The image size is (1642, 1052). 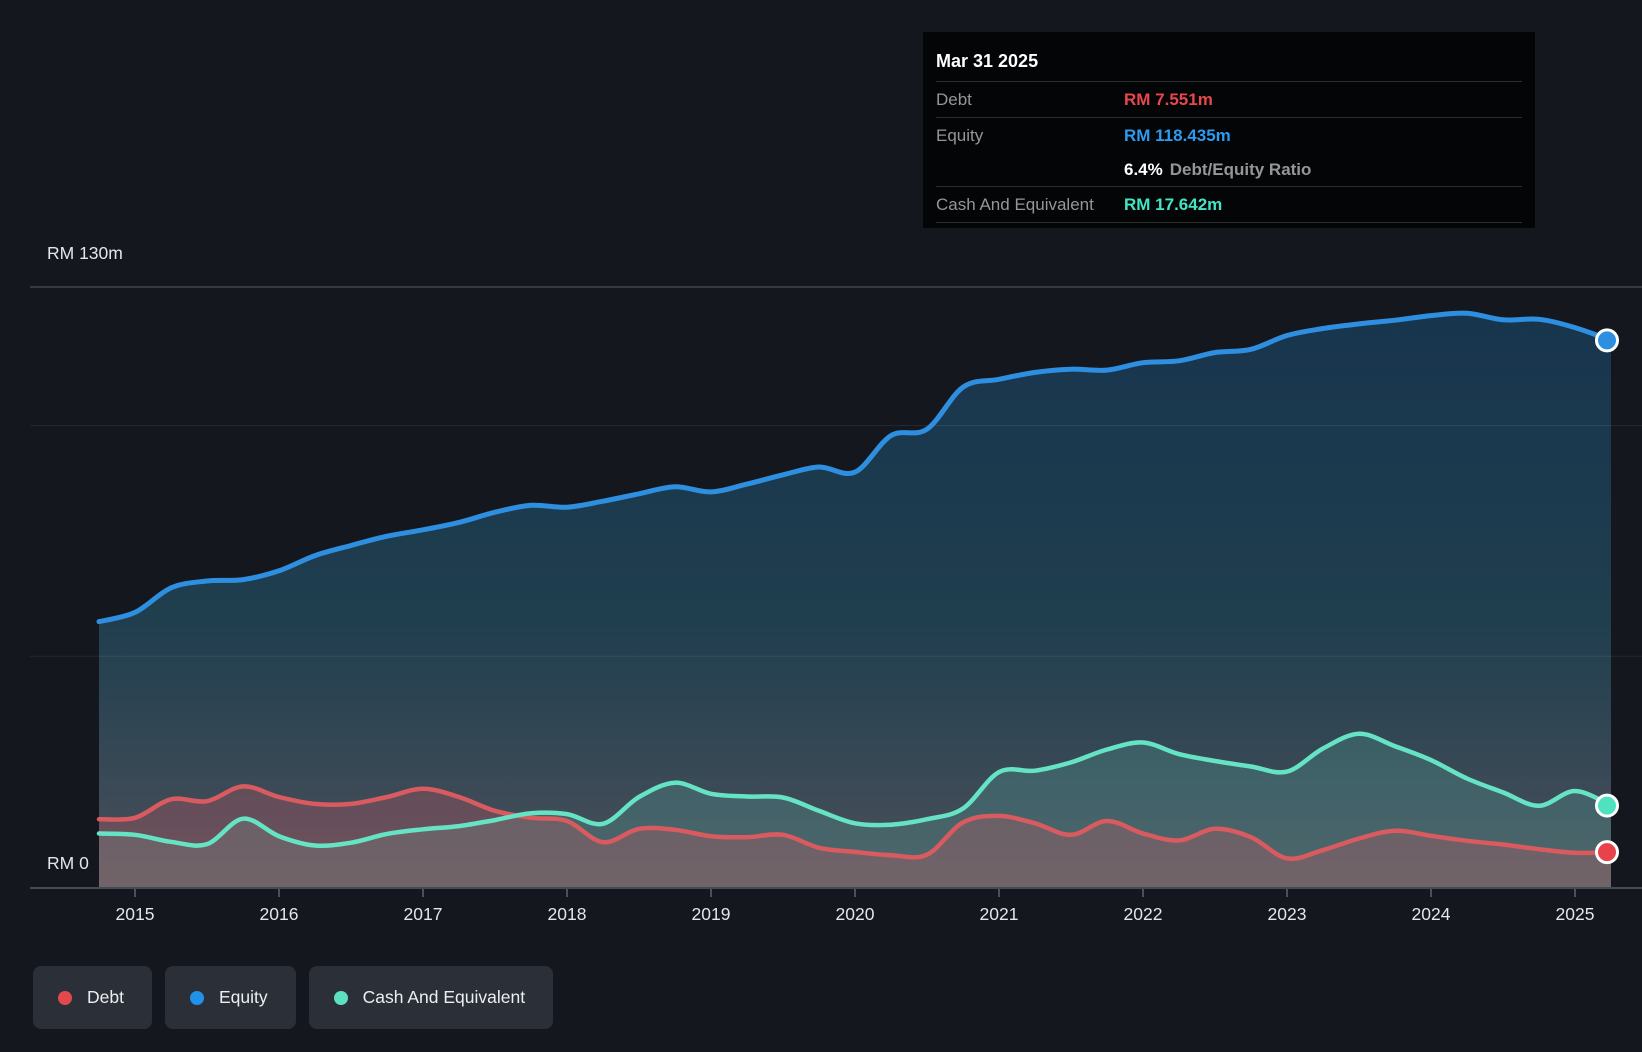 What do you see at coordinates (1607, 852) in the screenshot?
I see `debt-end-marker` at bounding box center [1607, 852].